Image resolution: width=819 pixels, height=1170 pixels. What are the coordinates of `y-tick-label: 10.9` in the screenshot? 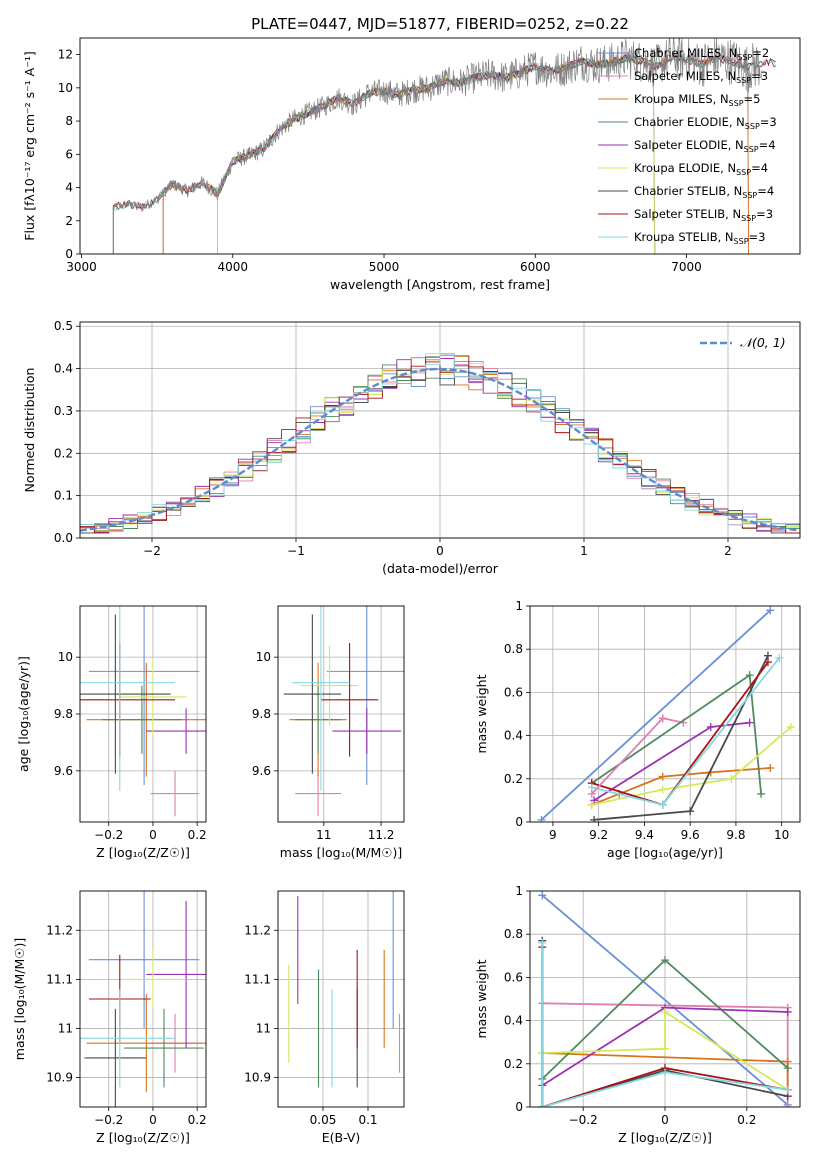 It's located at (257, 1078).